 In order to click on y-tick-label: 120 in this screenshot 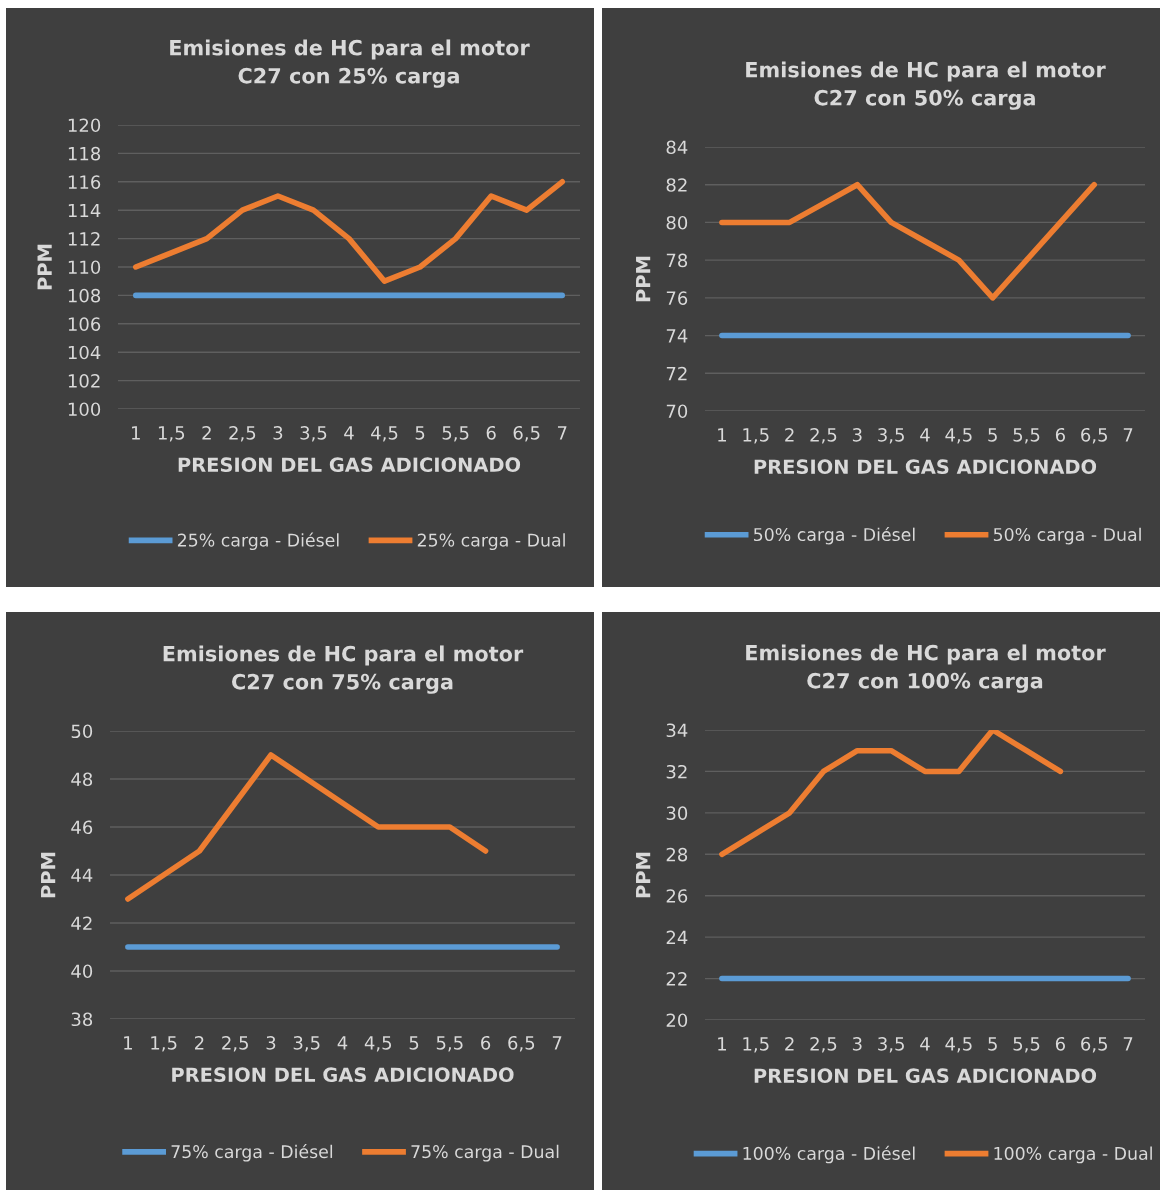, I will do `click(84, 125)`.